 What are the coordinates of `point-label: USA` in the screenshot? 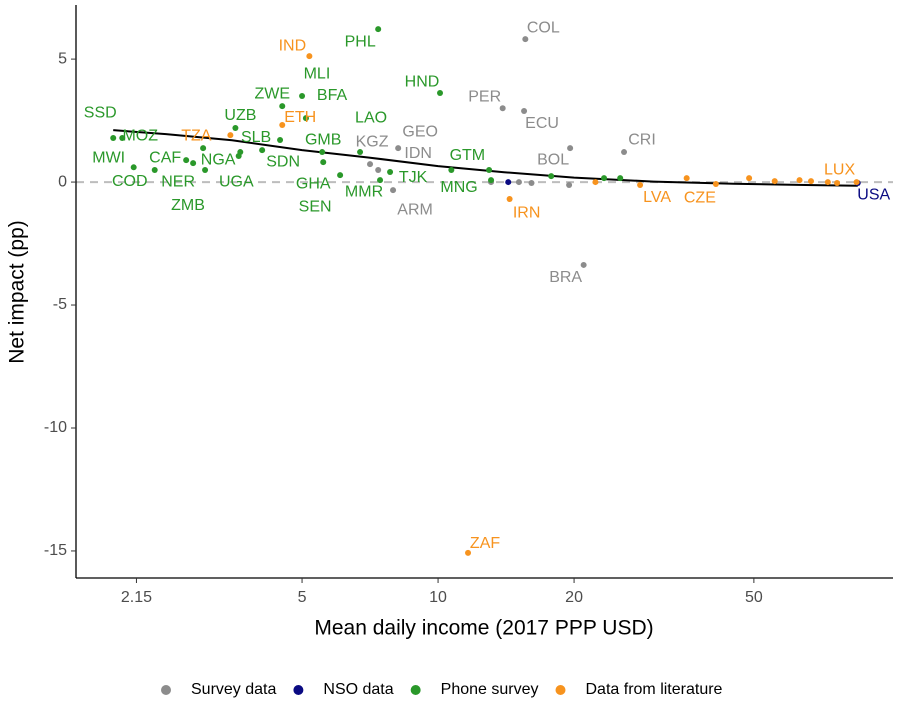 It's located at (873, 194).